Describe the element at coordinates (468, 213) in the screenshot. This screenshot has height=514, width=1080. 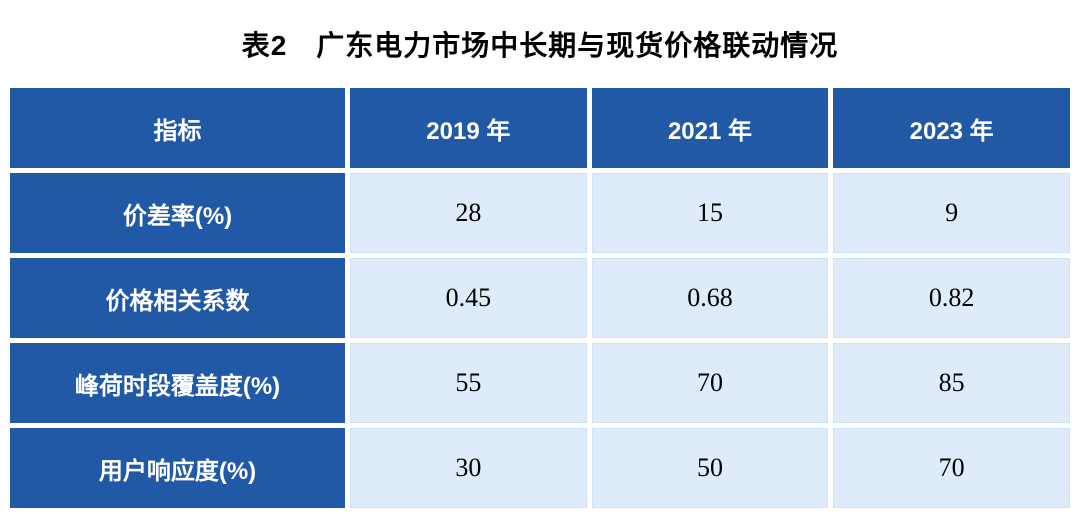
I see `data-cell: 28` at that location.